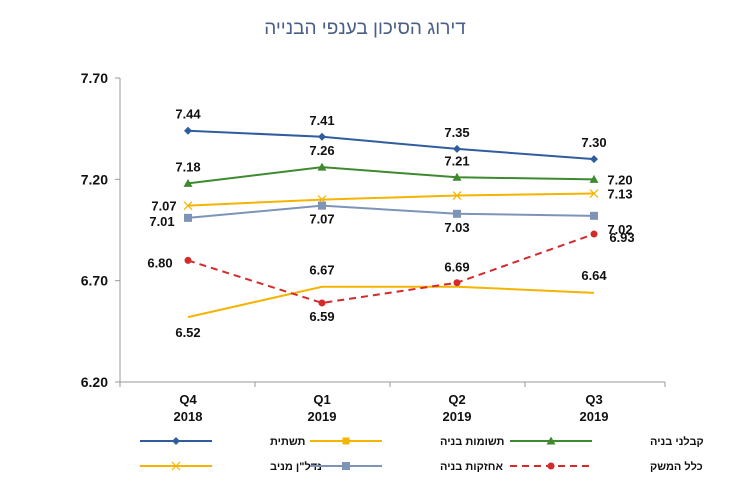  What do you see at coordinates (365, 28) in the screenshot?
I see `chart-title: דירוג הסיכון בענפי הבנייה` at bounding box center [365, 28].